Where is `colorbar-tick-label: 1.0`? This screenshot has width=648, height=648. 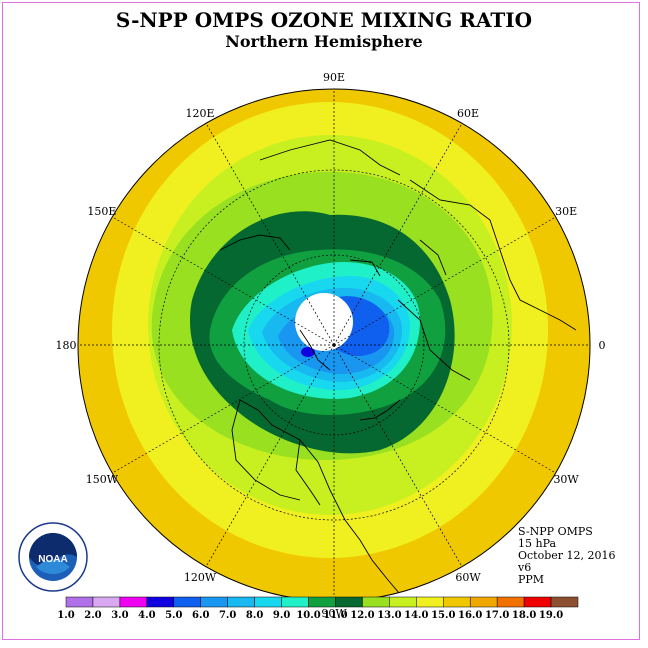
colorbar-tick-label: 1.0 is located at coordinates (65, 615).